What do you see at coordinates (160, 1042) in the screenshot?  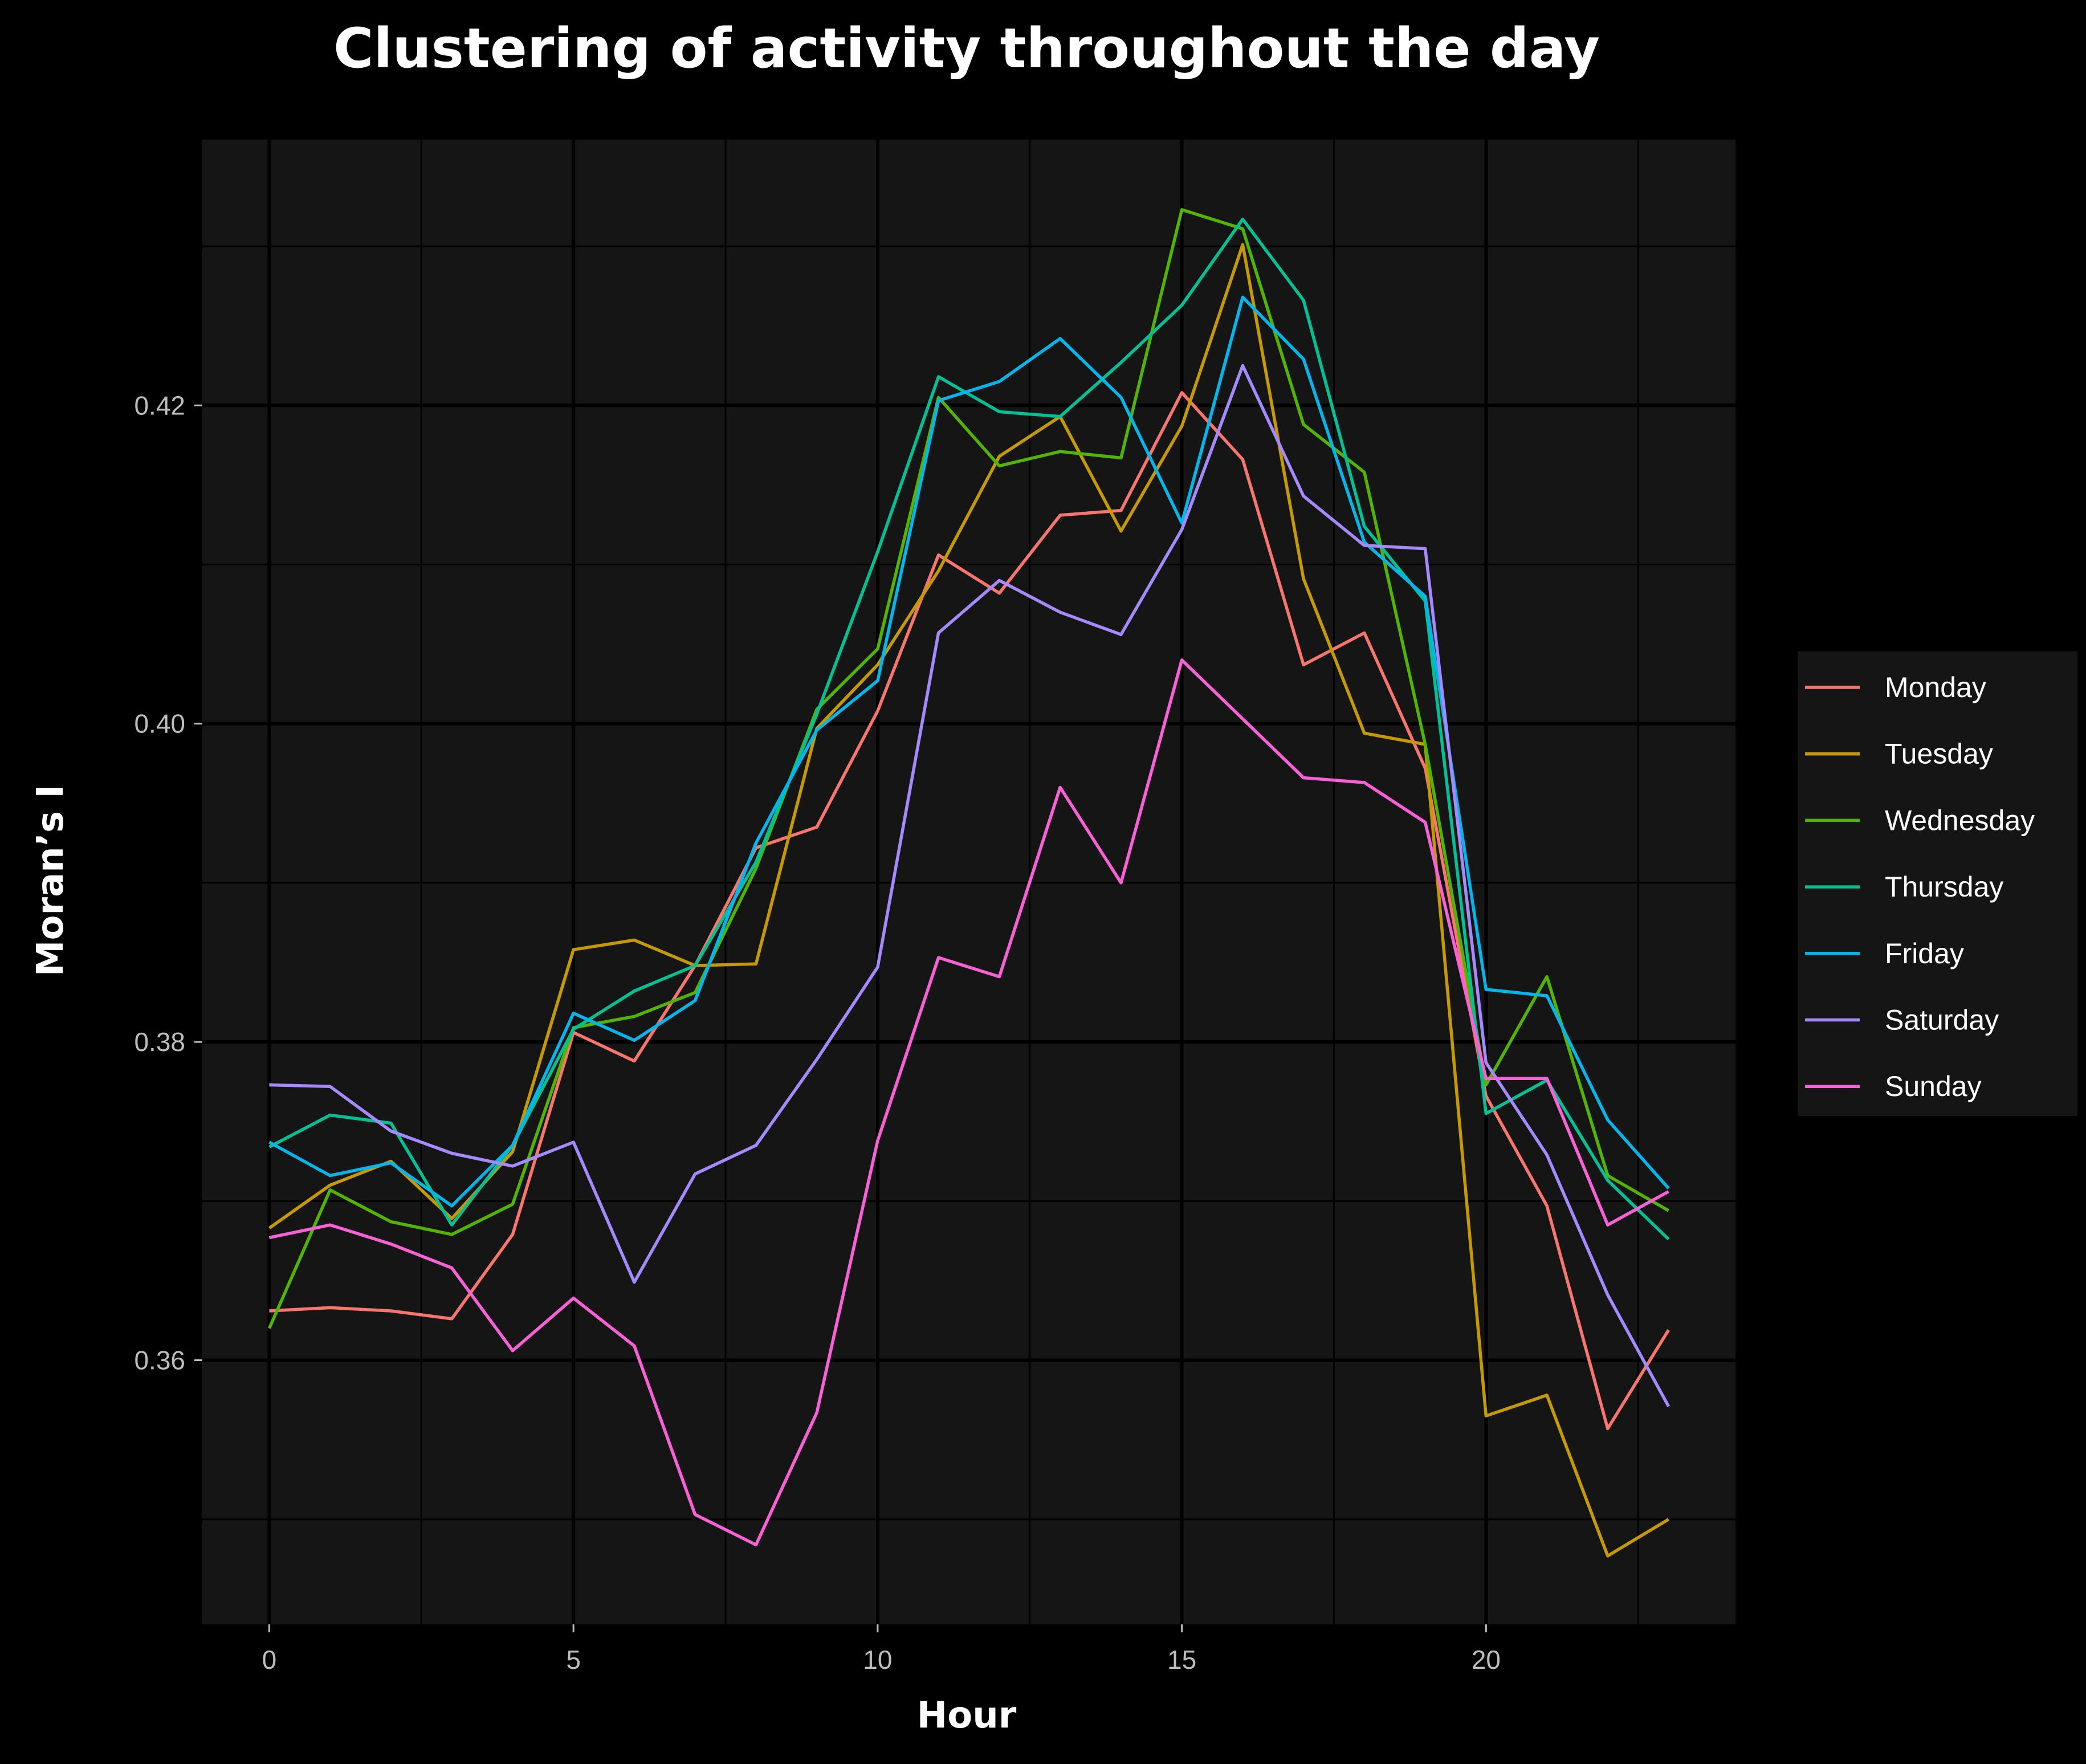 I see `y-tick-label: 0.38` at bounding box center [160, 1042].